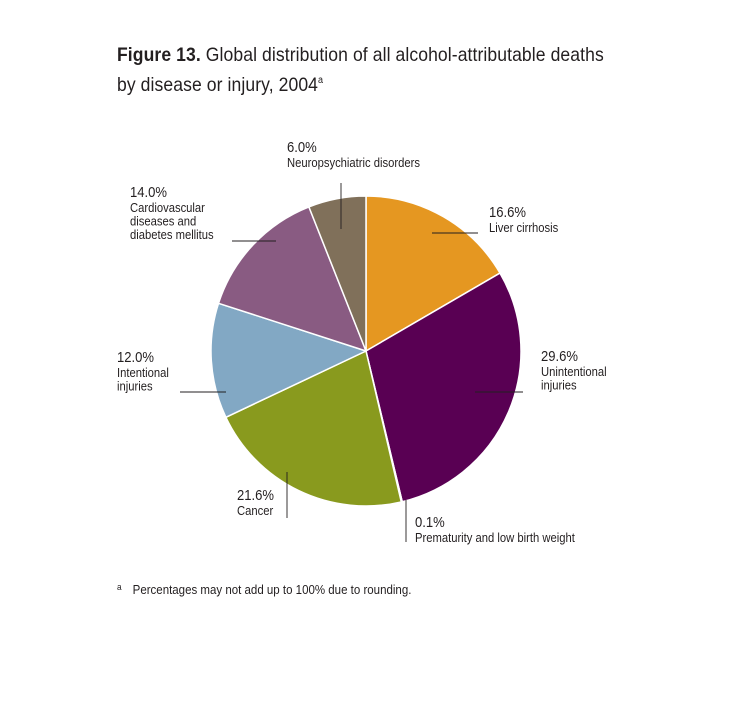 Image resolution: width=750 pixels, height=712 pixels. I want to click on slice-name: Intentional, so click(143, 372).